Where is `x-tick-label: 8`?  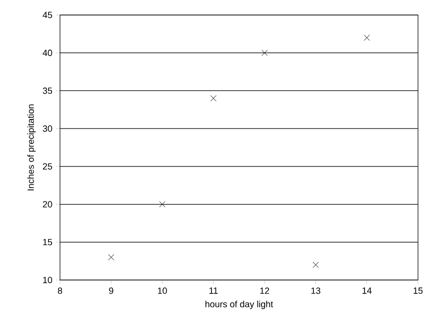 x-tick-label: 8 is located at coordinates (60, 291).